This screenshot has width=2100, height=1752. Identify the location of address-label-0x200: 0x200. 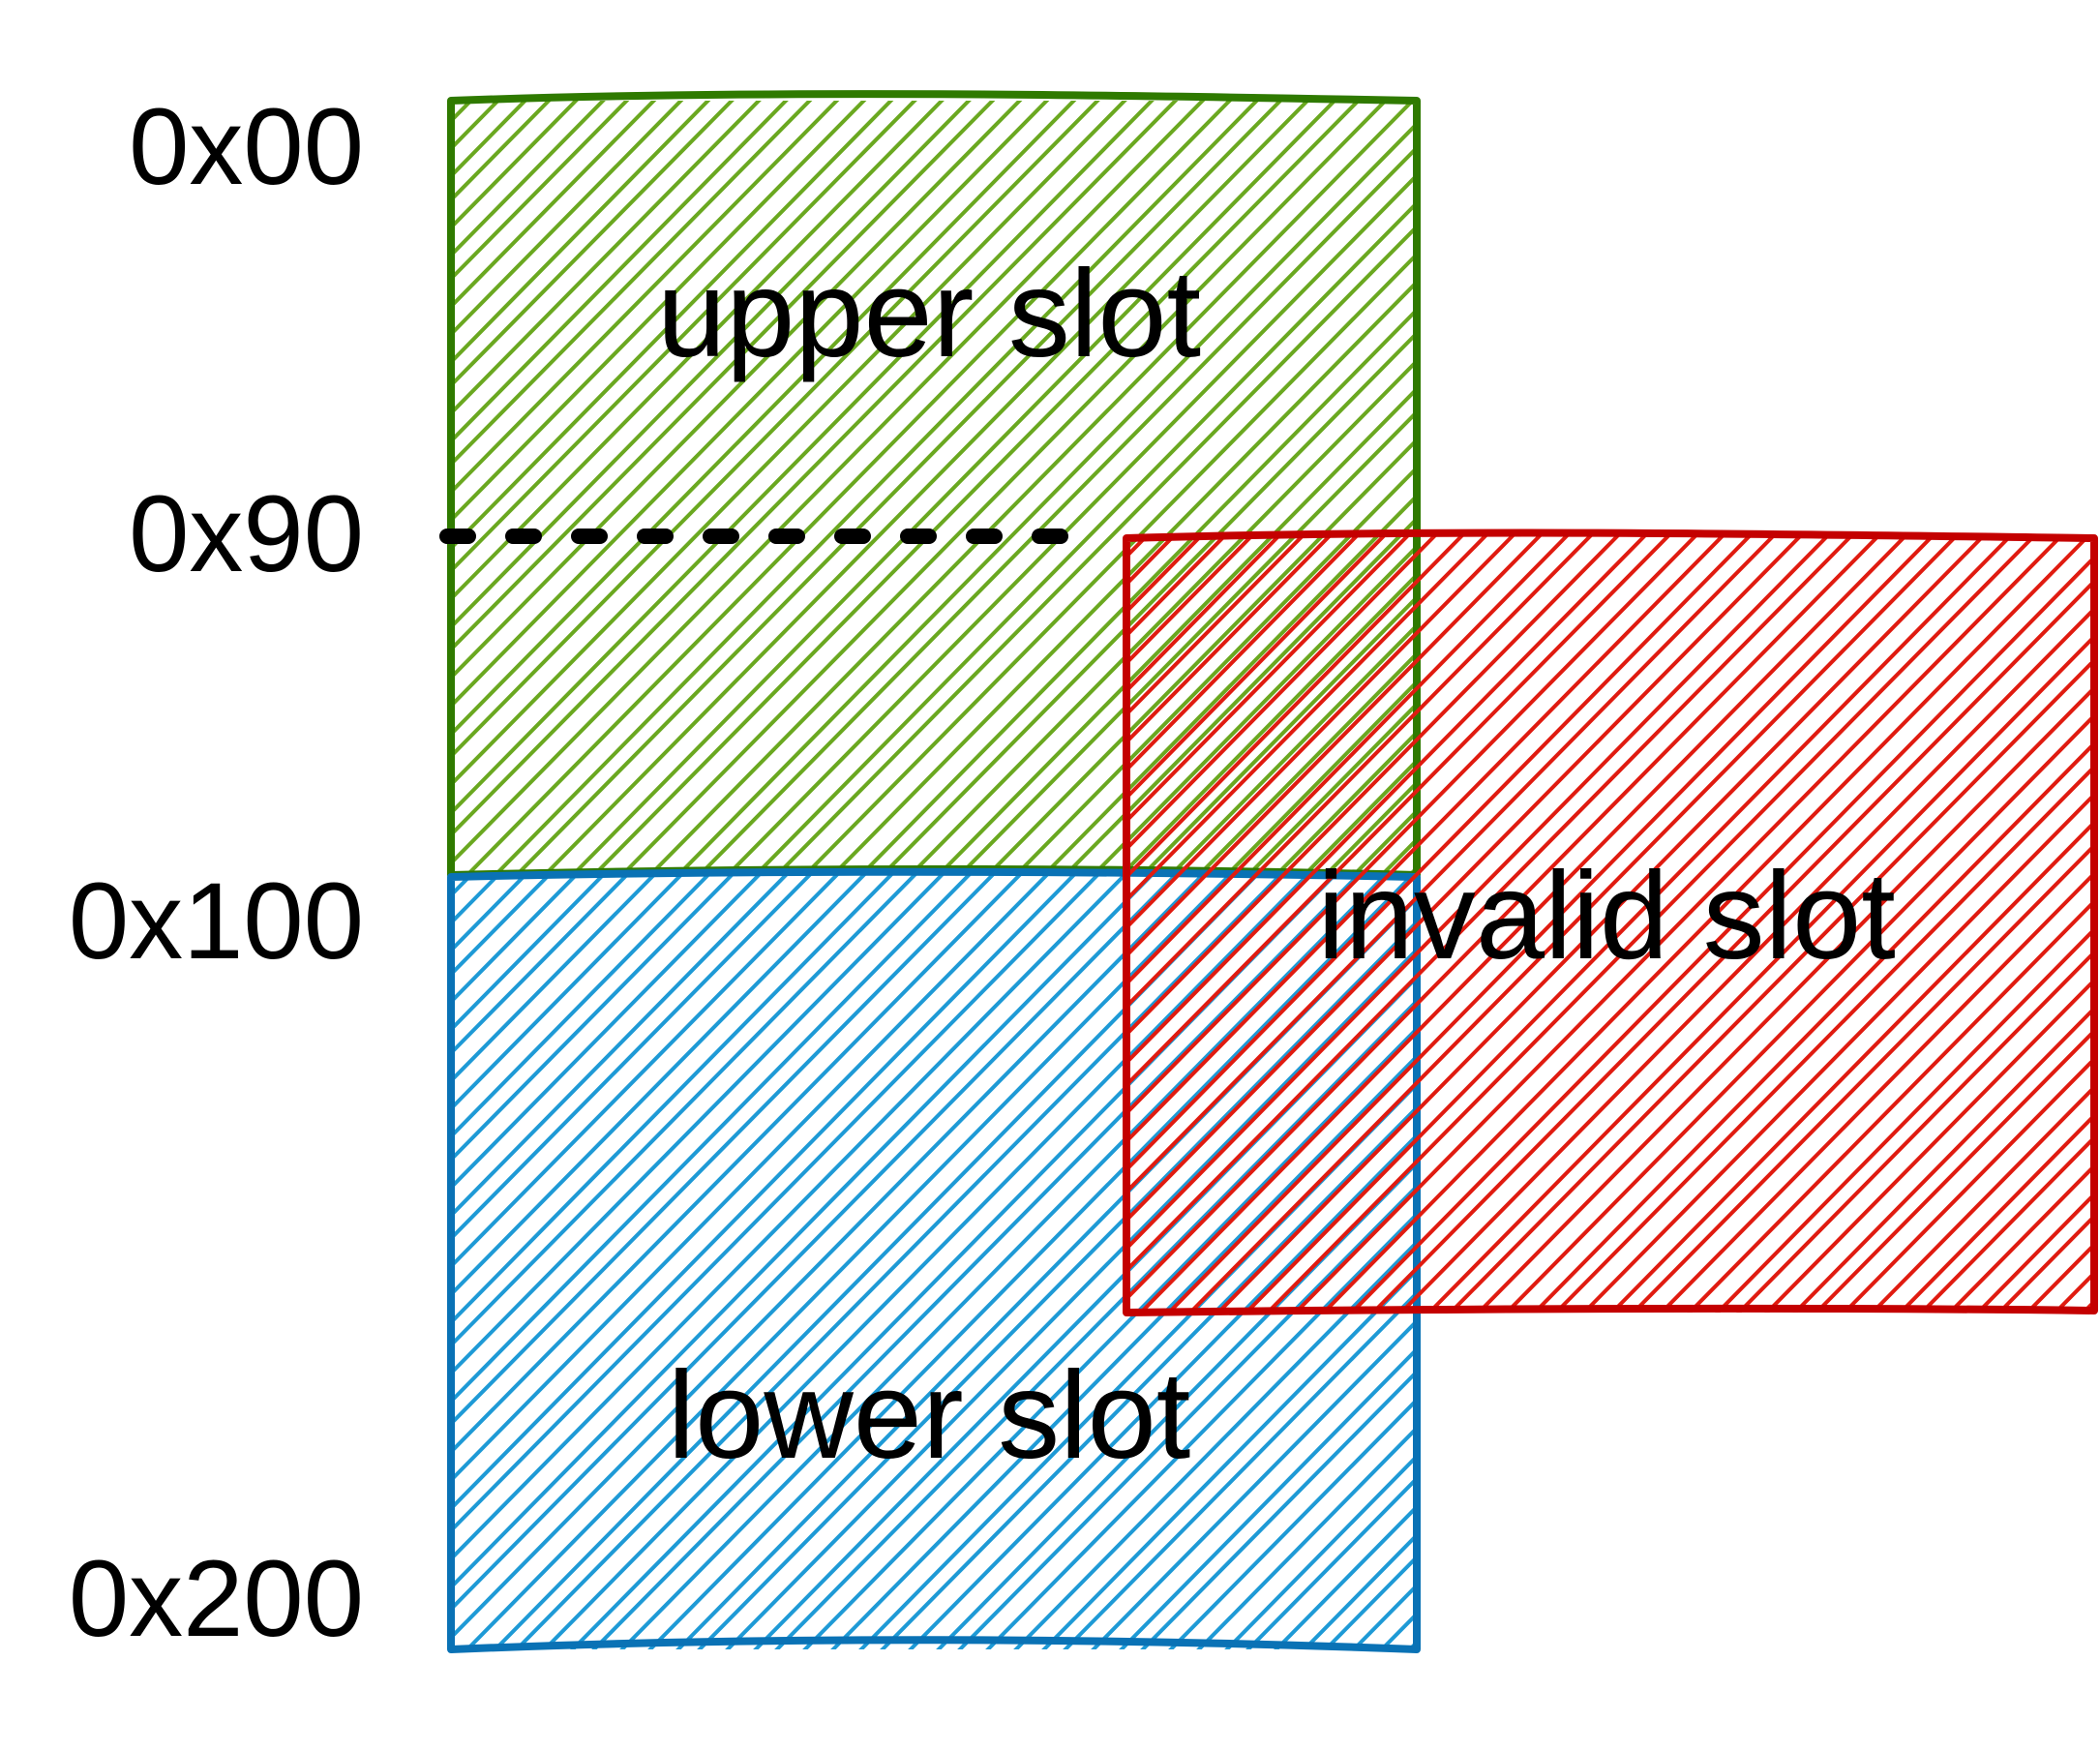
(217, 1598).